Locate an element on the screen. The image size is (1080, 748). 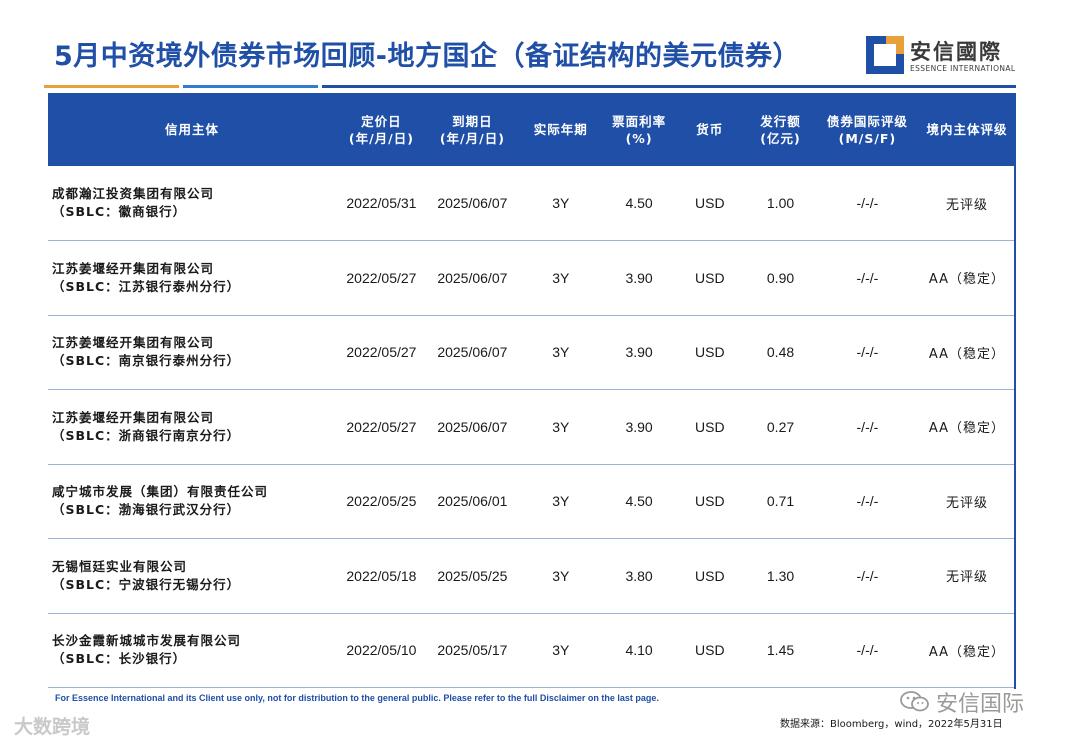
cell-pricing-date: 2022/05/31 is located at coordinates (381, 203).